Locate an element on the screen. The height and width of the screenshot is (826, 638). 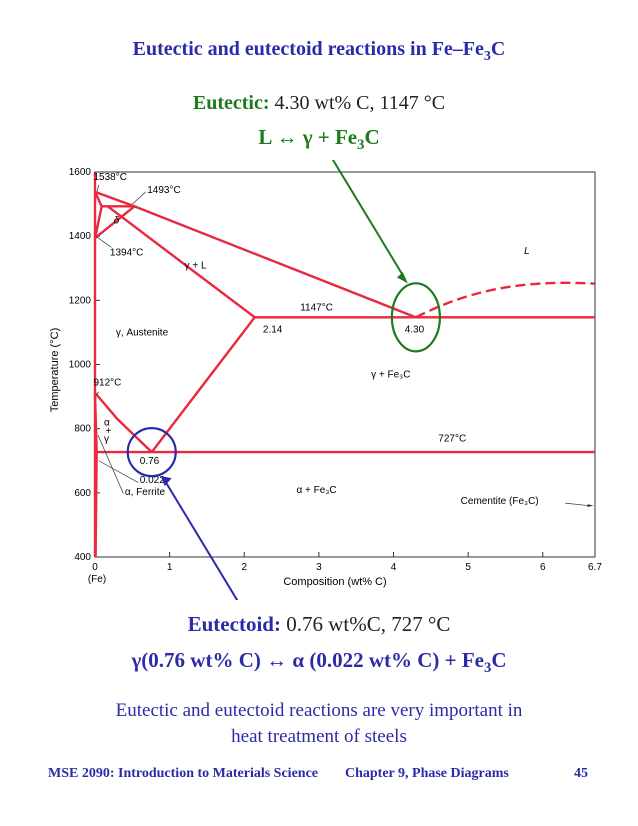
y-tick-label: 600 is located at coordinates (82, 493).